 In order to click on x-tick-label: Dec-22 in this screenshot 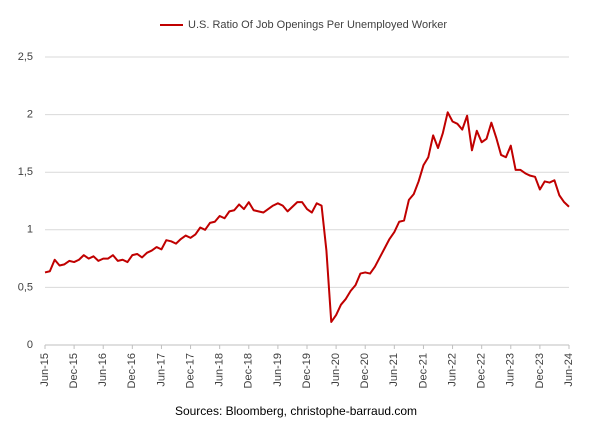, I will do `click(482, 370)`.